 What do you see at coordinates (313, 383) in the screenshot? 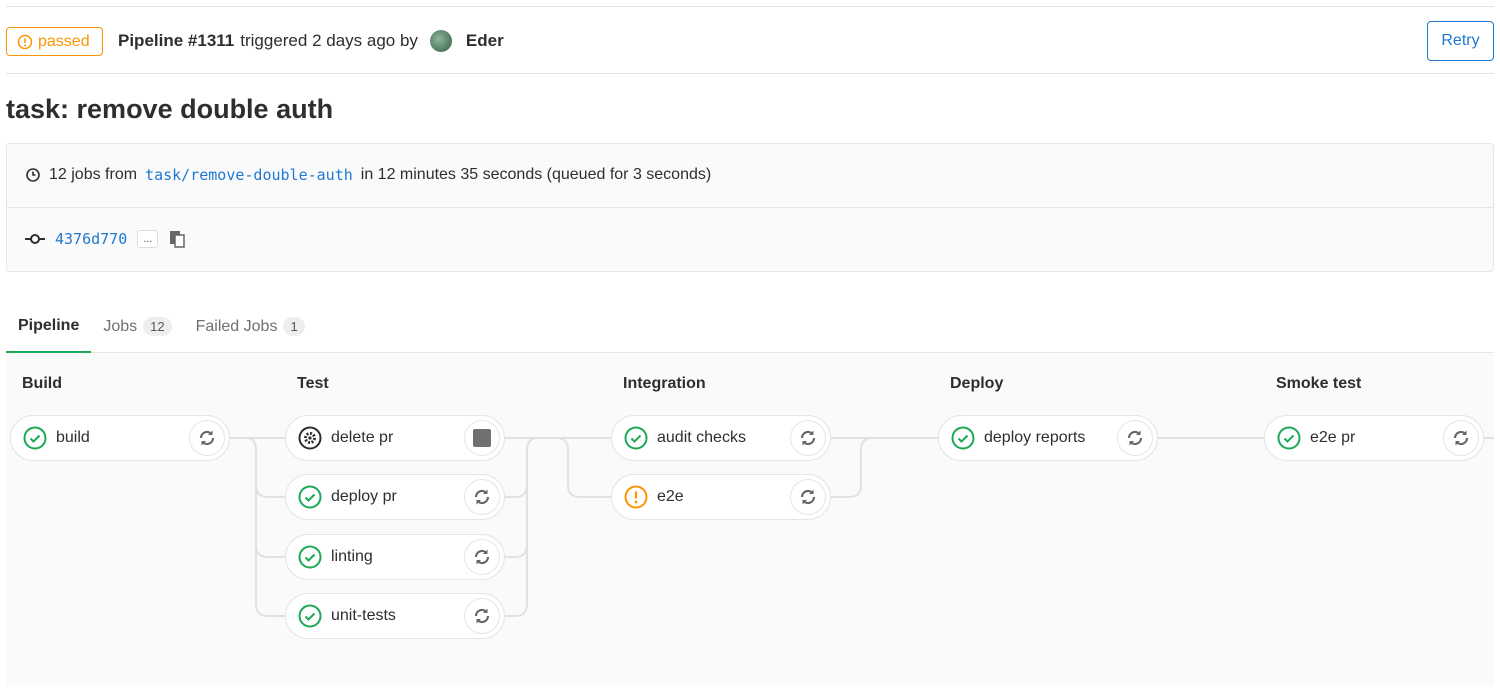
I see `stage-title: Test` at bounding box center [313, 383].